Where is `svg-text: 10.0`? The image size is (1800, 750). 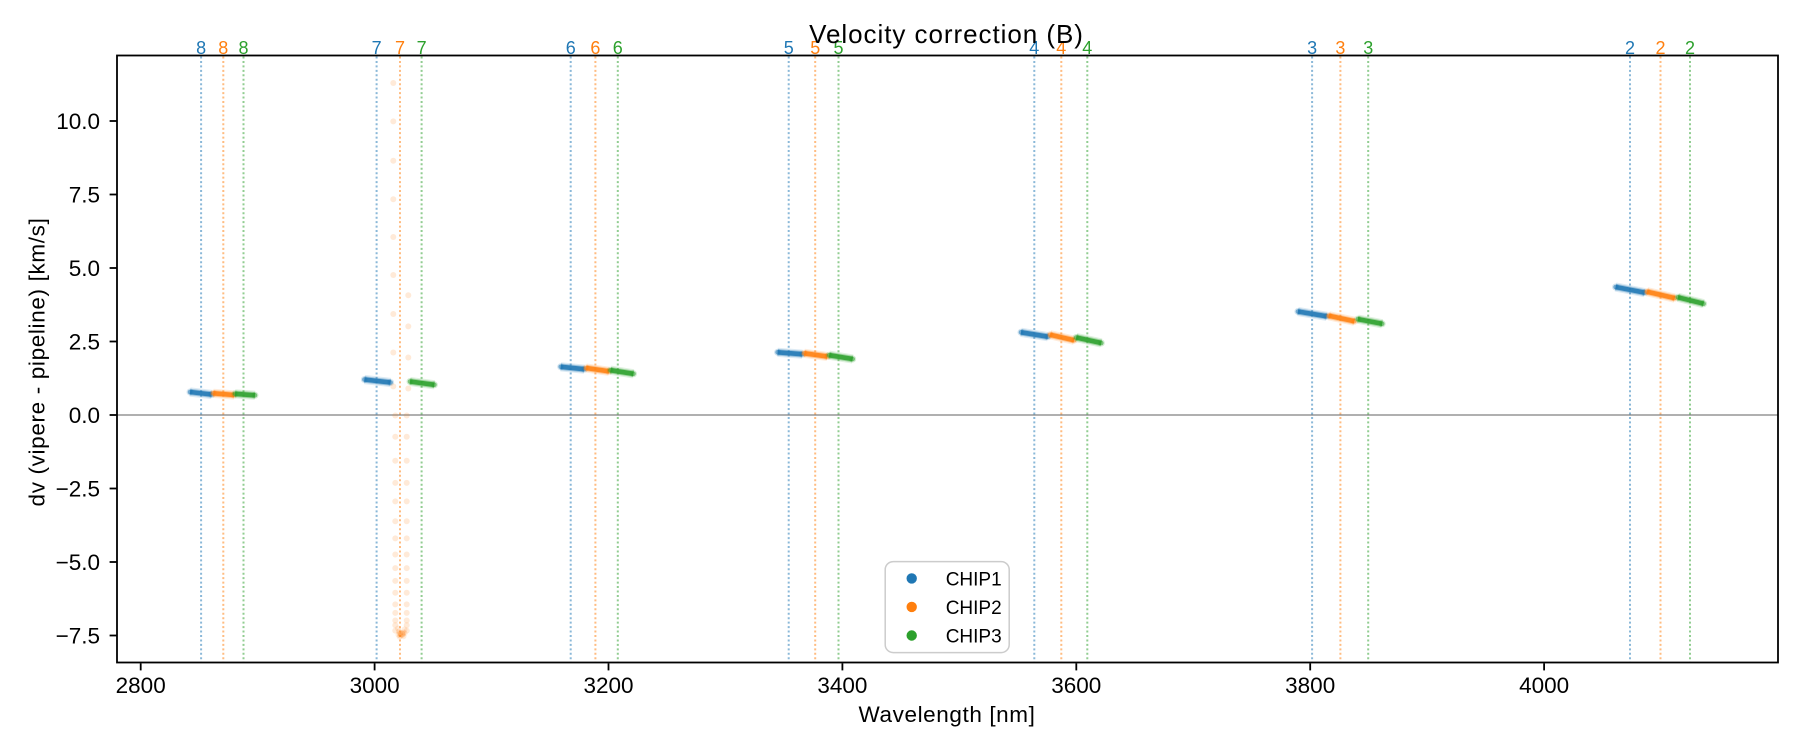 svg-text: 10.0 is located at coordinates (78, 121).